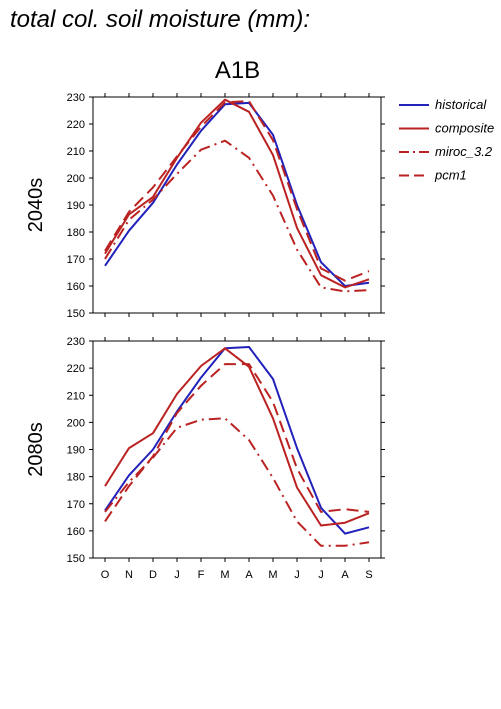 The width and height of the screenshot is (501, 709). Describe the element at coordinates (464, 128) in the screenshot. I see `legend-label-composite: composite` at that location.